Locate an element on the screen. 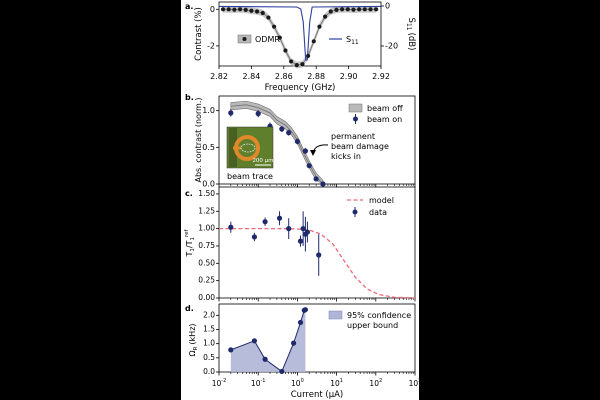  x-tick-label-d: 10⁰ is located at coordinates (297, 383).